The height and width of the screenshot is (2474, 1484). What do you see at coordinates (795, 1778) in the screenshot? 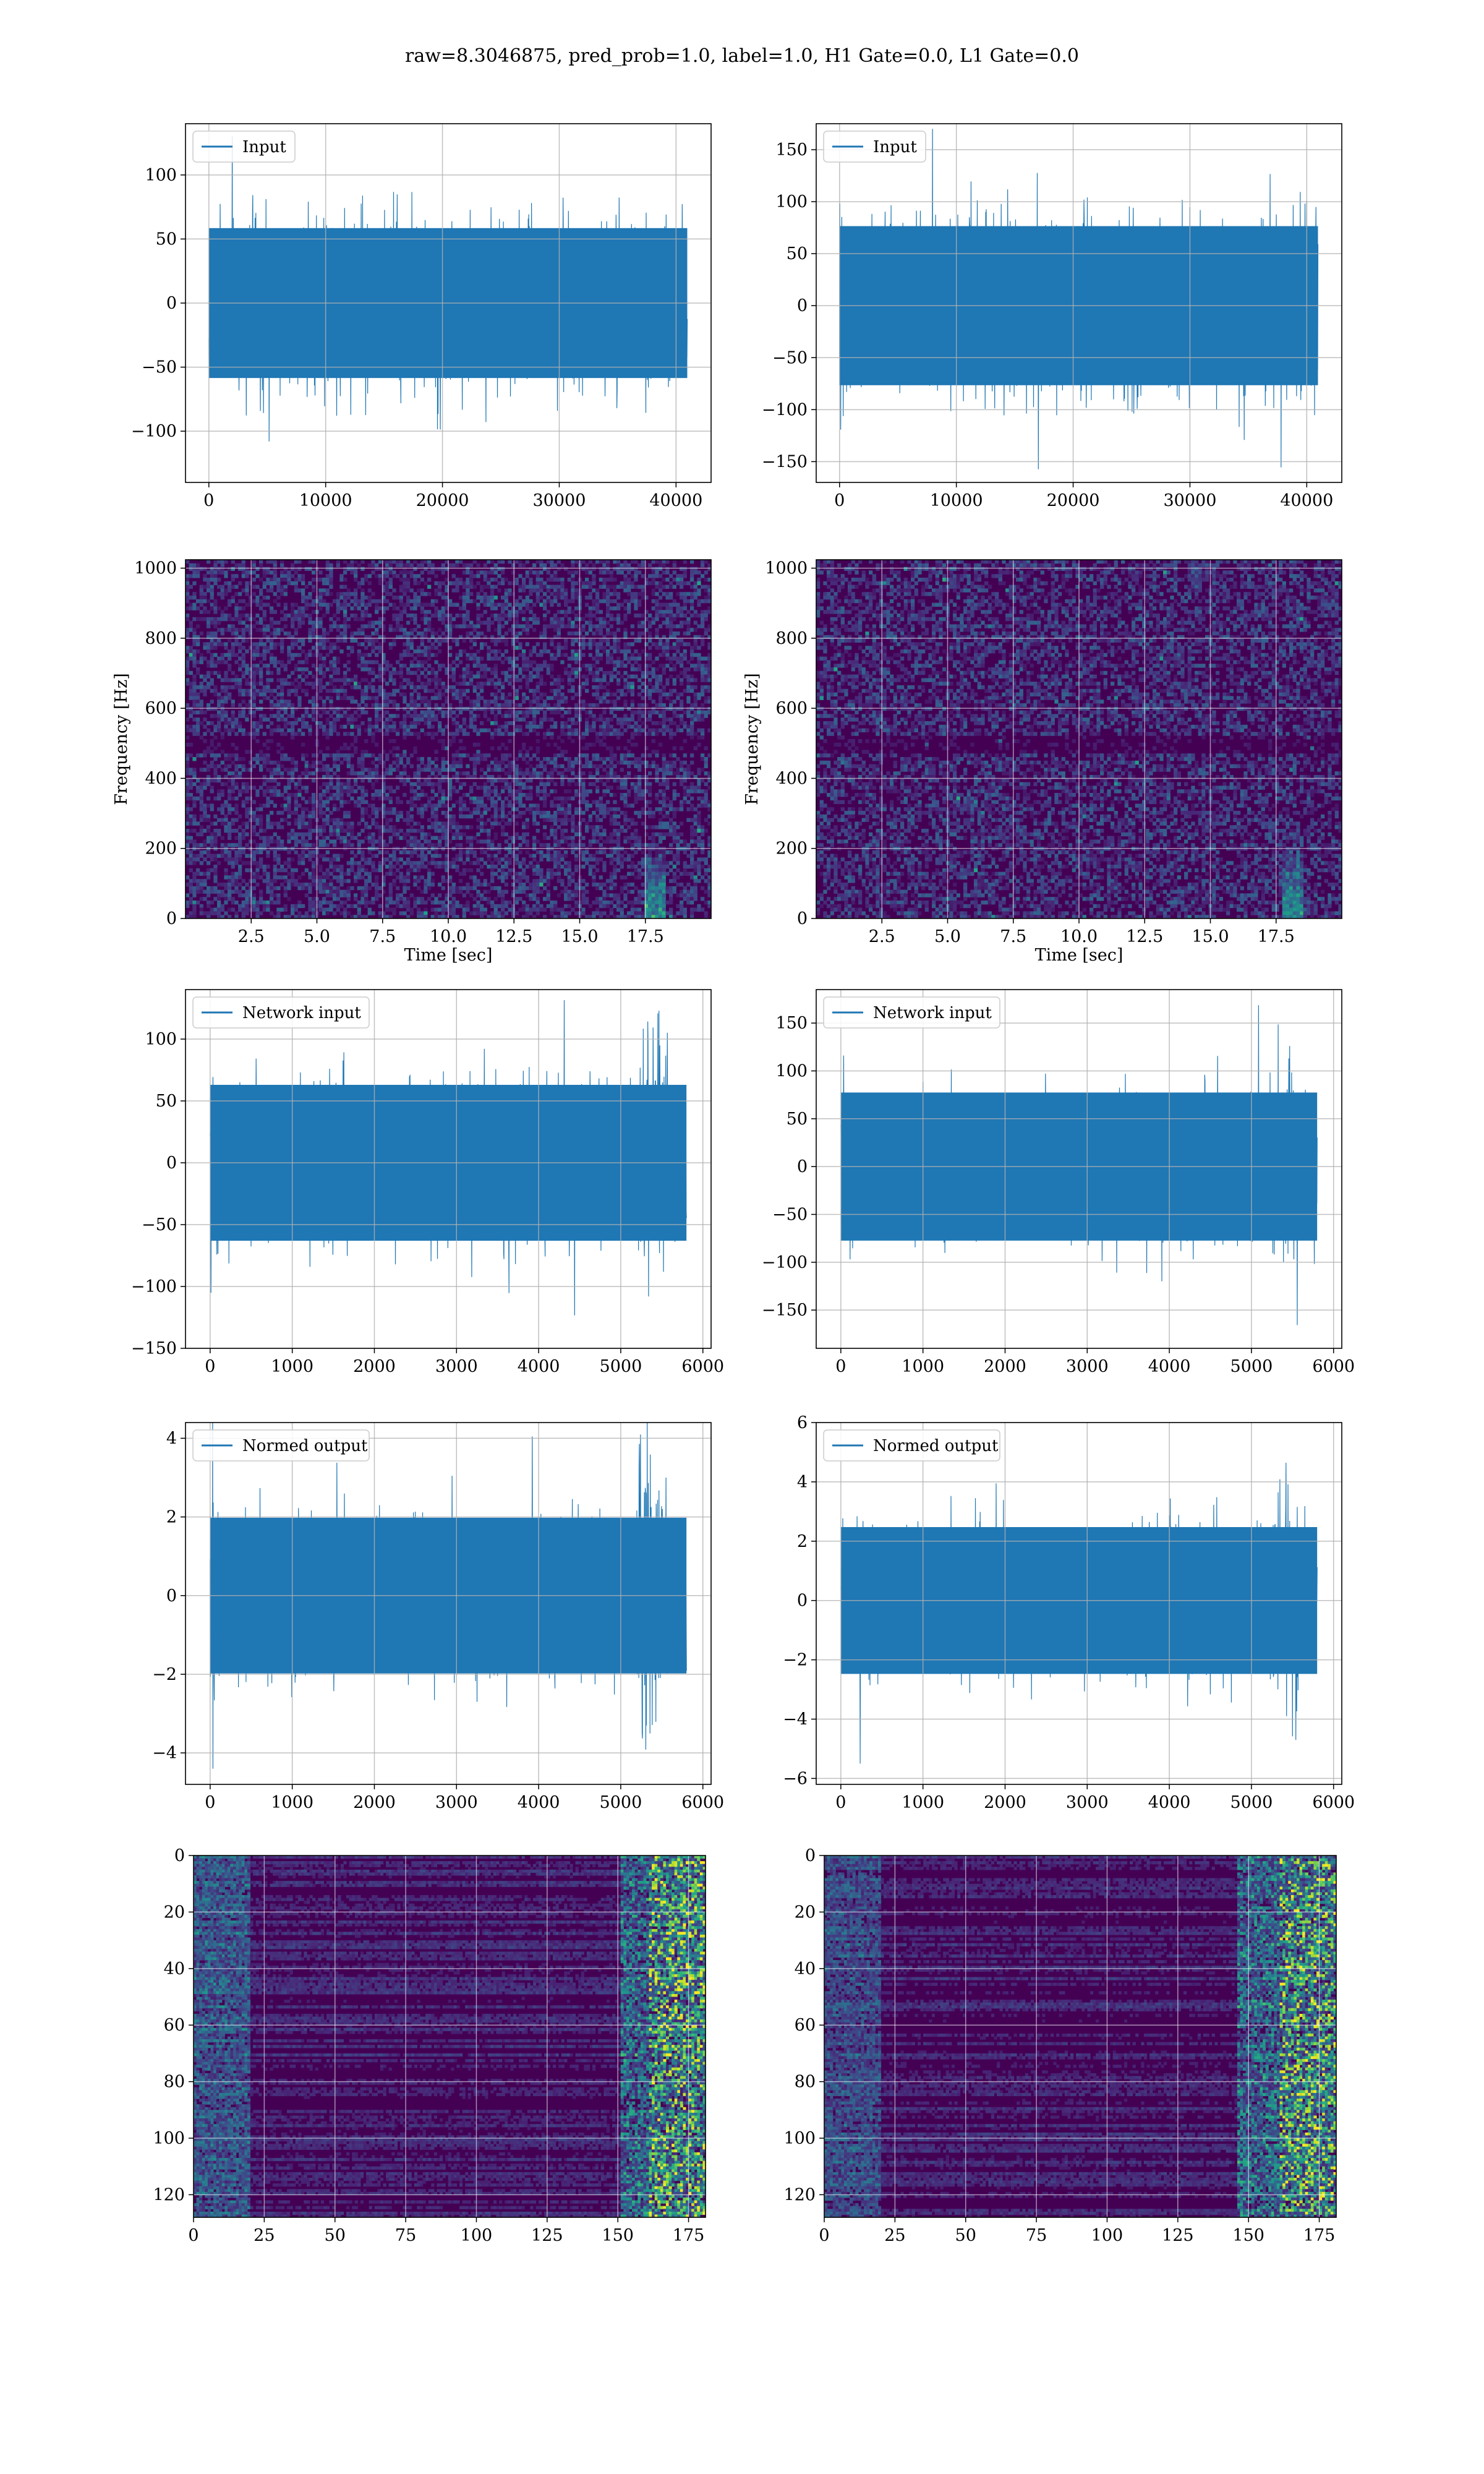
I see `y-tick-label: −6` at bounding box center [795, 1778].